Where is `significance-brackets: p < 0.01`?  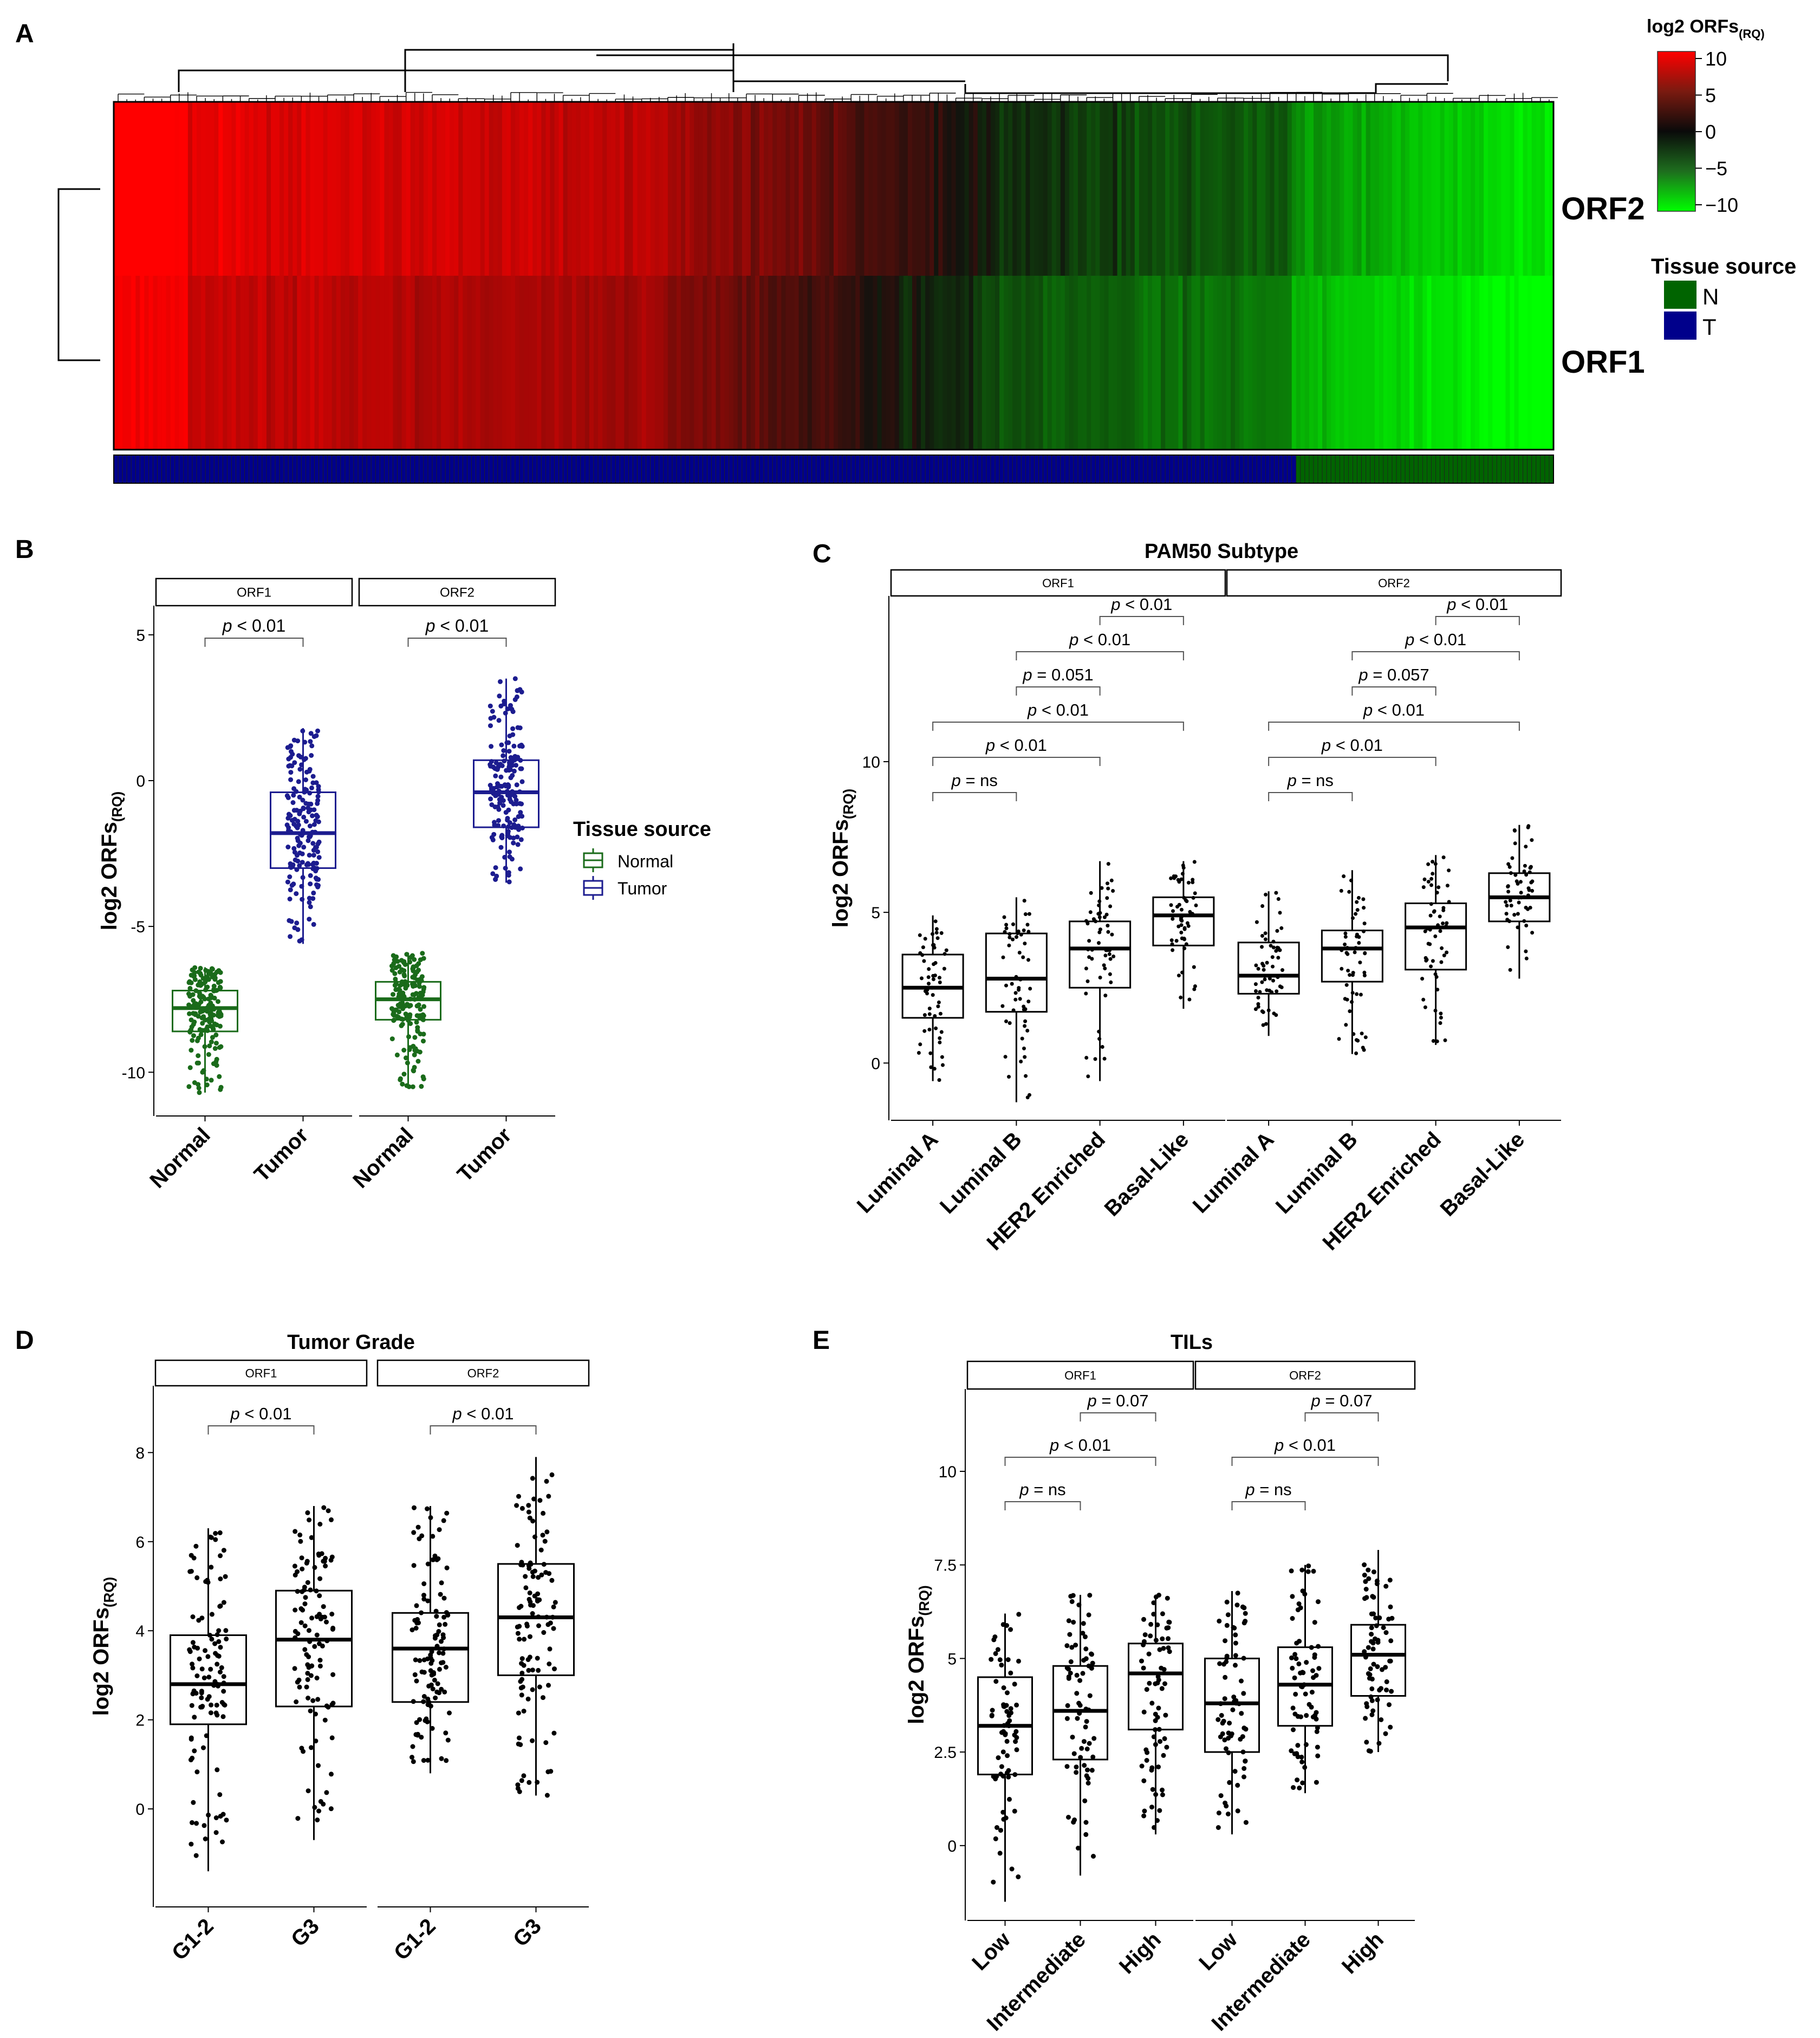
significance-brackets: p < 0.01 is located at coordinates (254, 631).